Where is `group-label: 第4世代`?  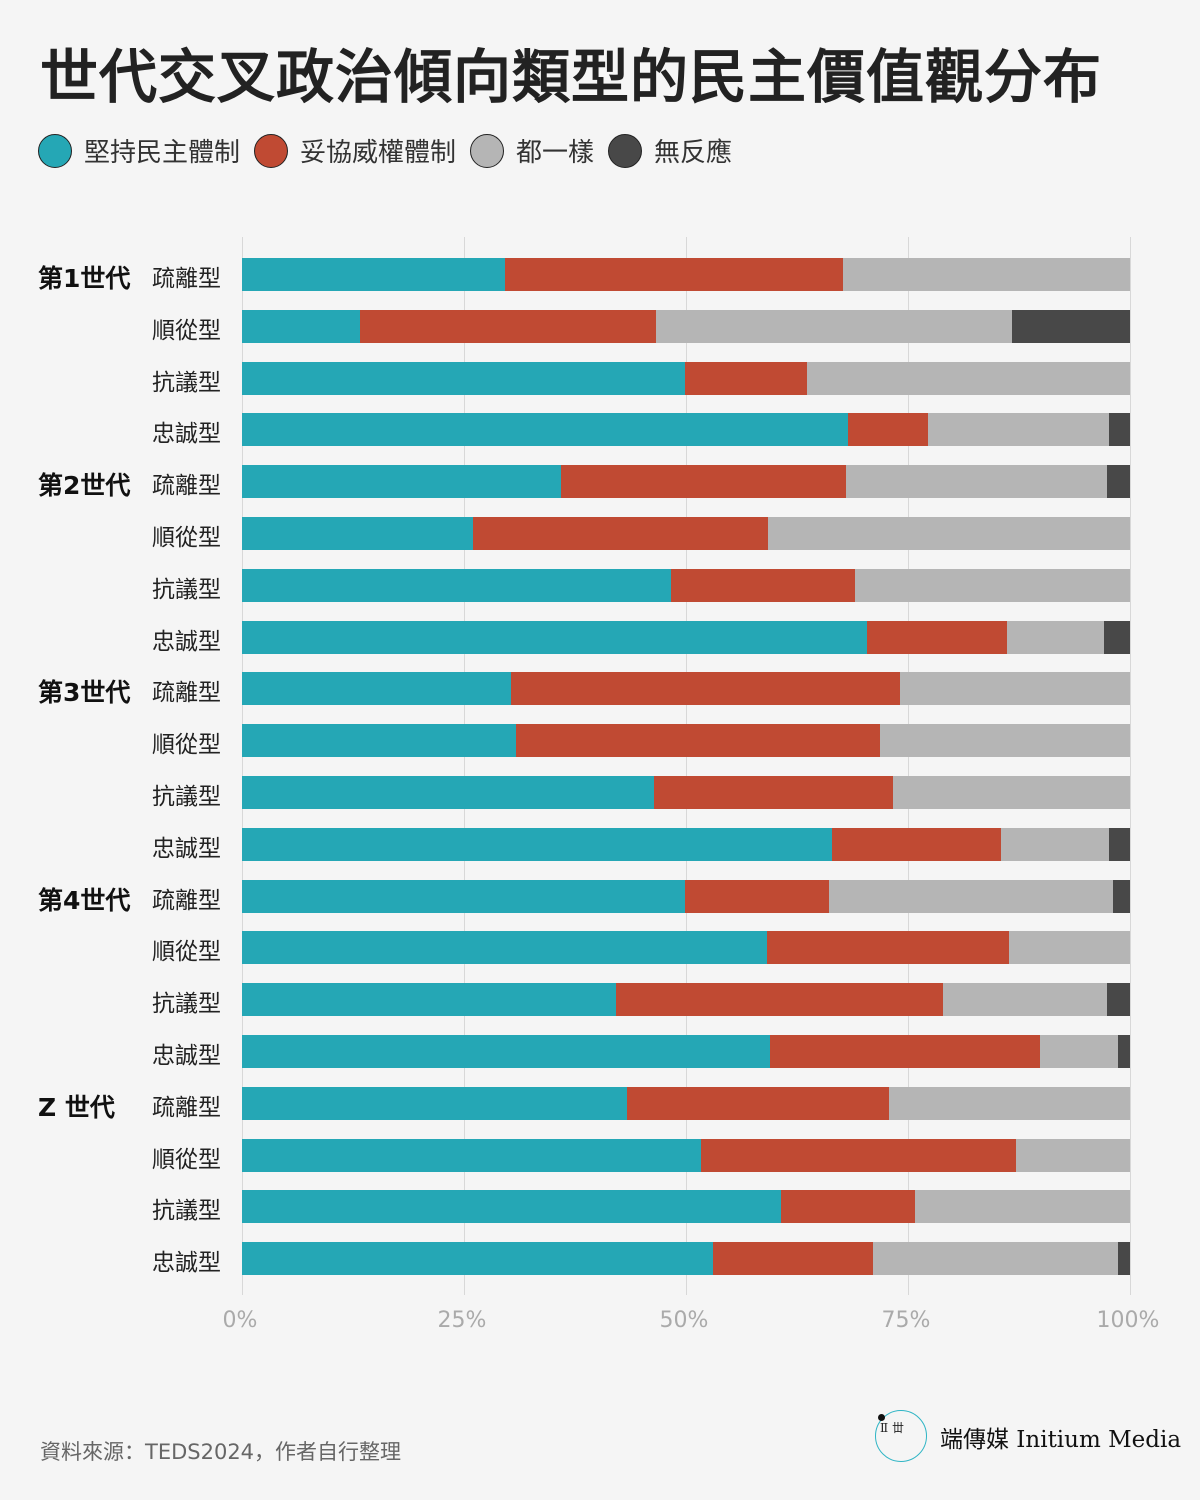 group-label: 第4世代 is located at coordinates (84, 900).